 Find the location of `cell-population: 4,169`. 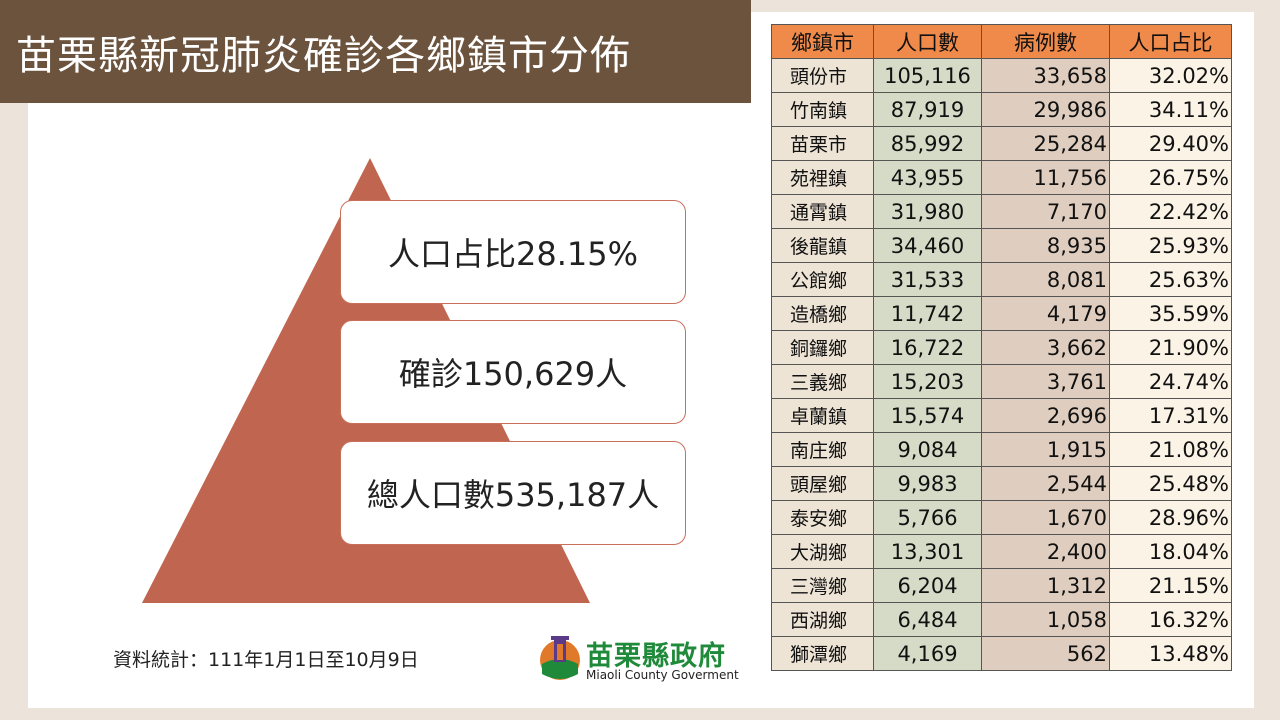

cell-population: 4,169 is located at coordinates (927, 653).